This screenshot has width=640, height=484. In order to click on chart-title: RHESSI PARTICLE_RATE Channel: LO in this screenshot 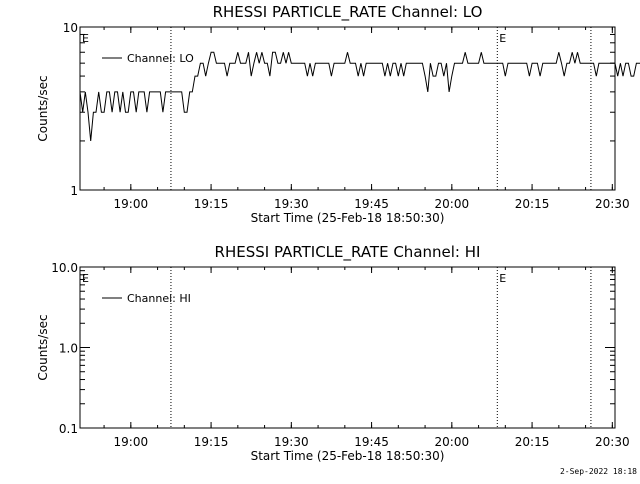, I will do `click(348, 12)`.